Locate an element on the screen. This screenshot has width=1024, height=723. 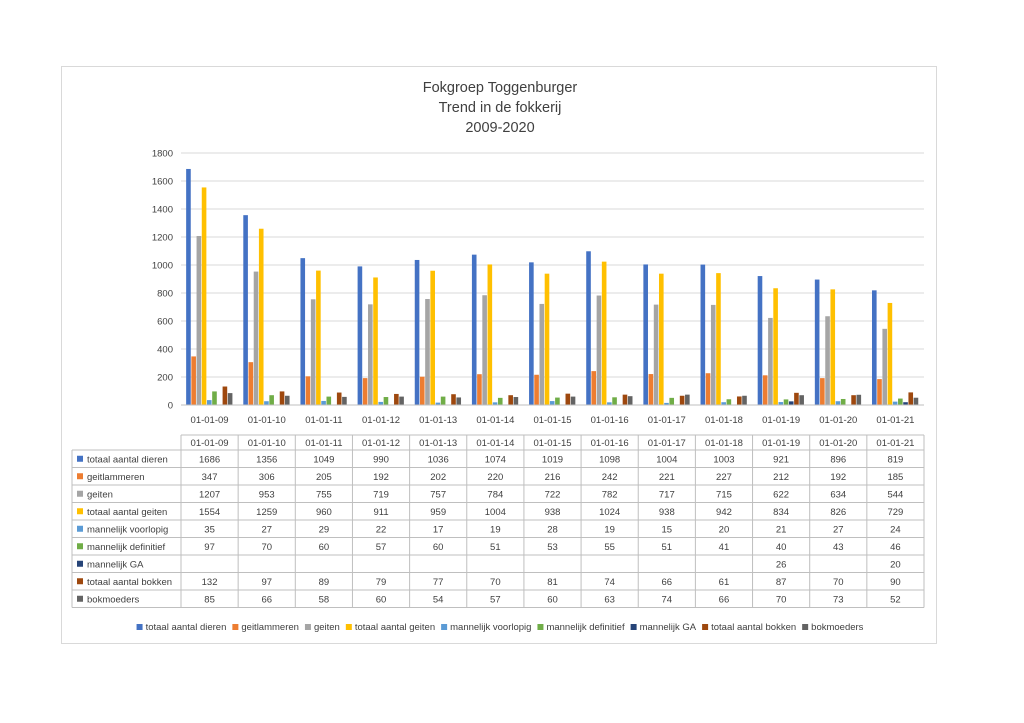
table-cell: 834 is located at coordinates (781, 512).